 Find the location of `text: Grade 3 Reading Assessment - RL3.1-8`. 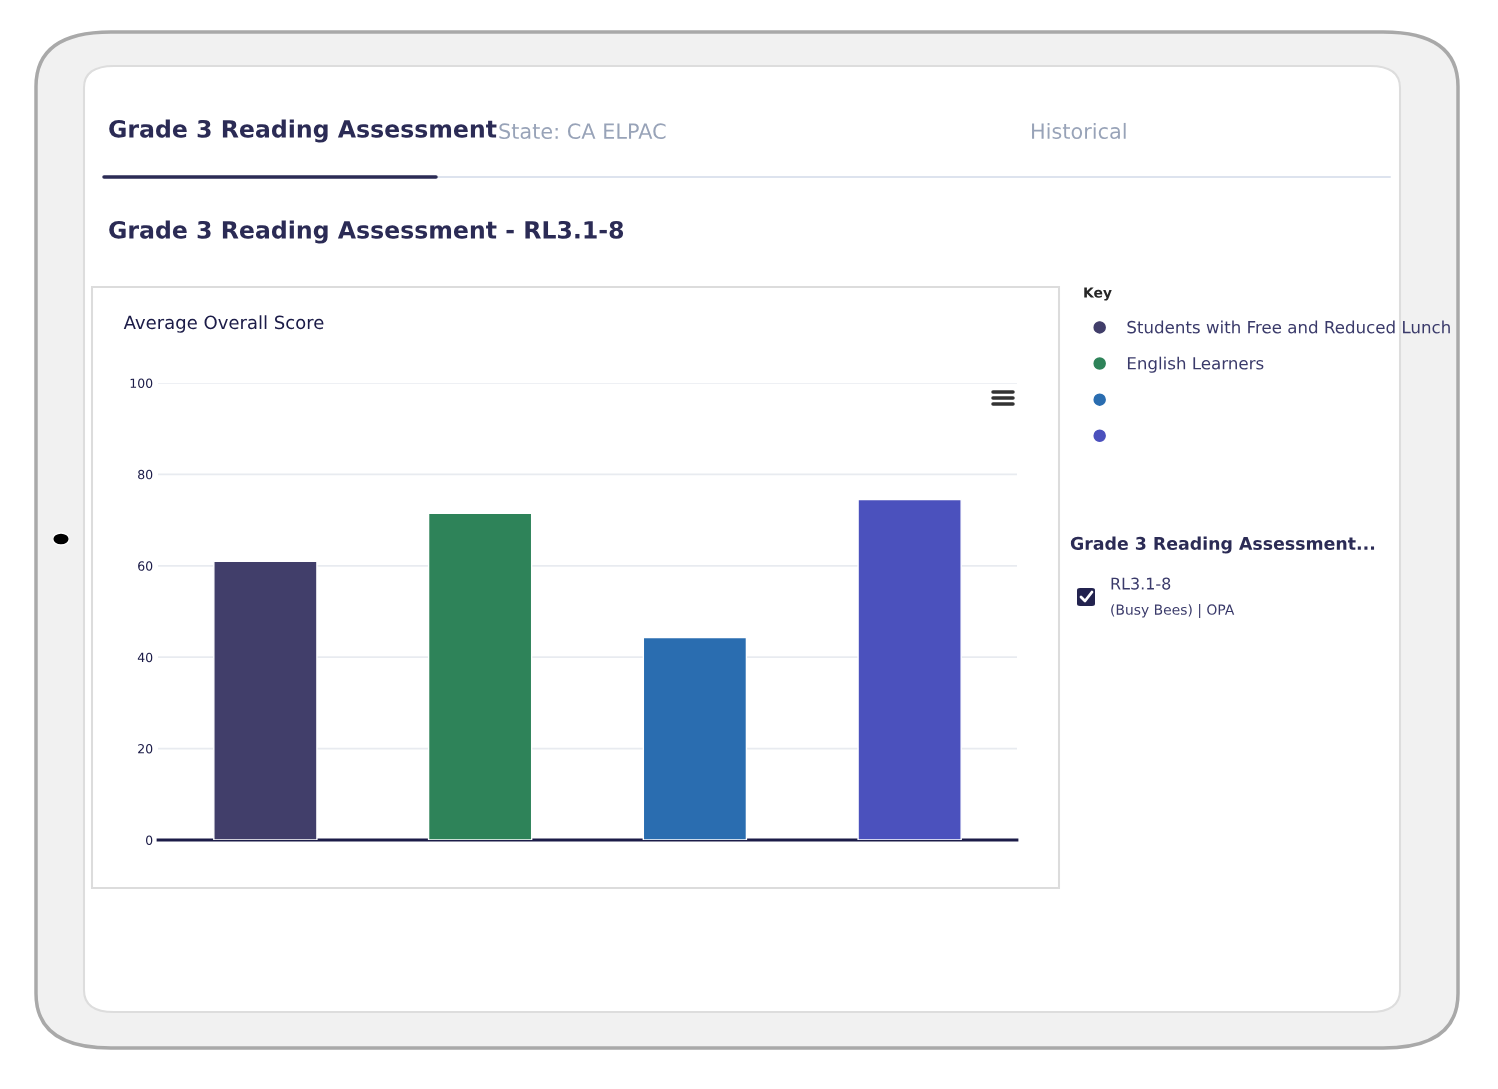

text: Grade 3 Reading Assessment - RL3.1-8 is located at coordinates (366, 232).